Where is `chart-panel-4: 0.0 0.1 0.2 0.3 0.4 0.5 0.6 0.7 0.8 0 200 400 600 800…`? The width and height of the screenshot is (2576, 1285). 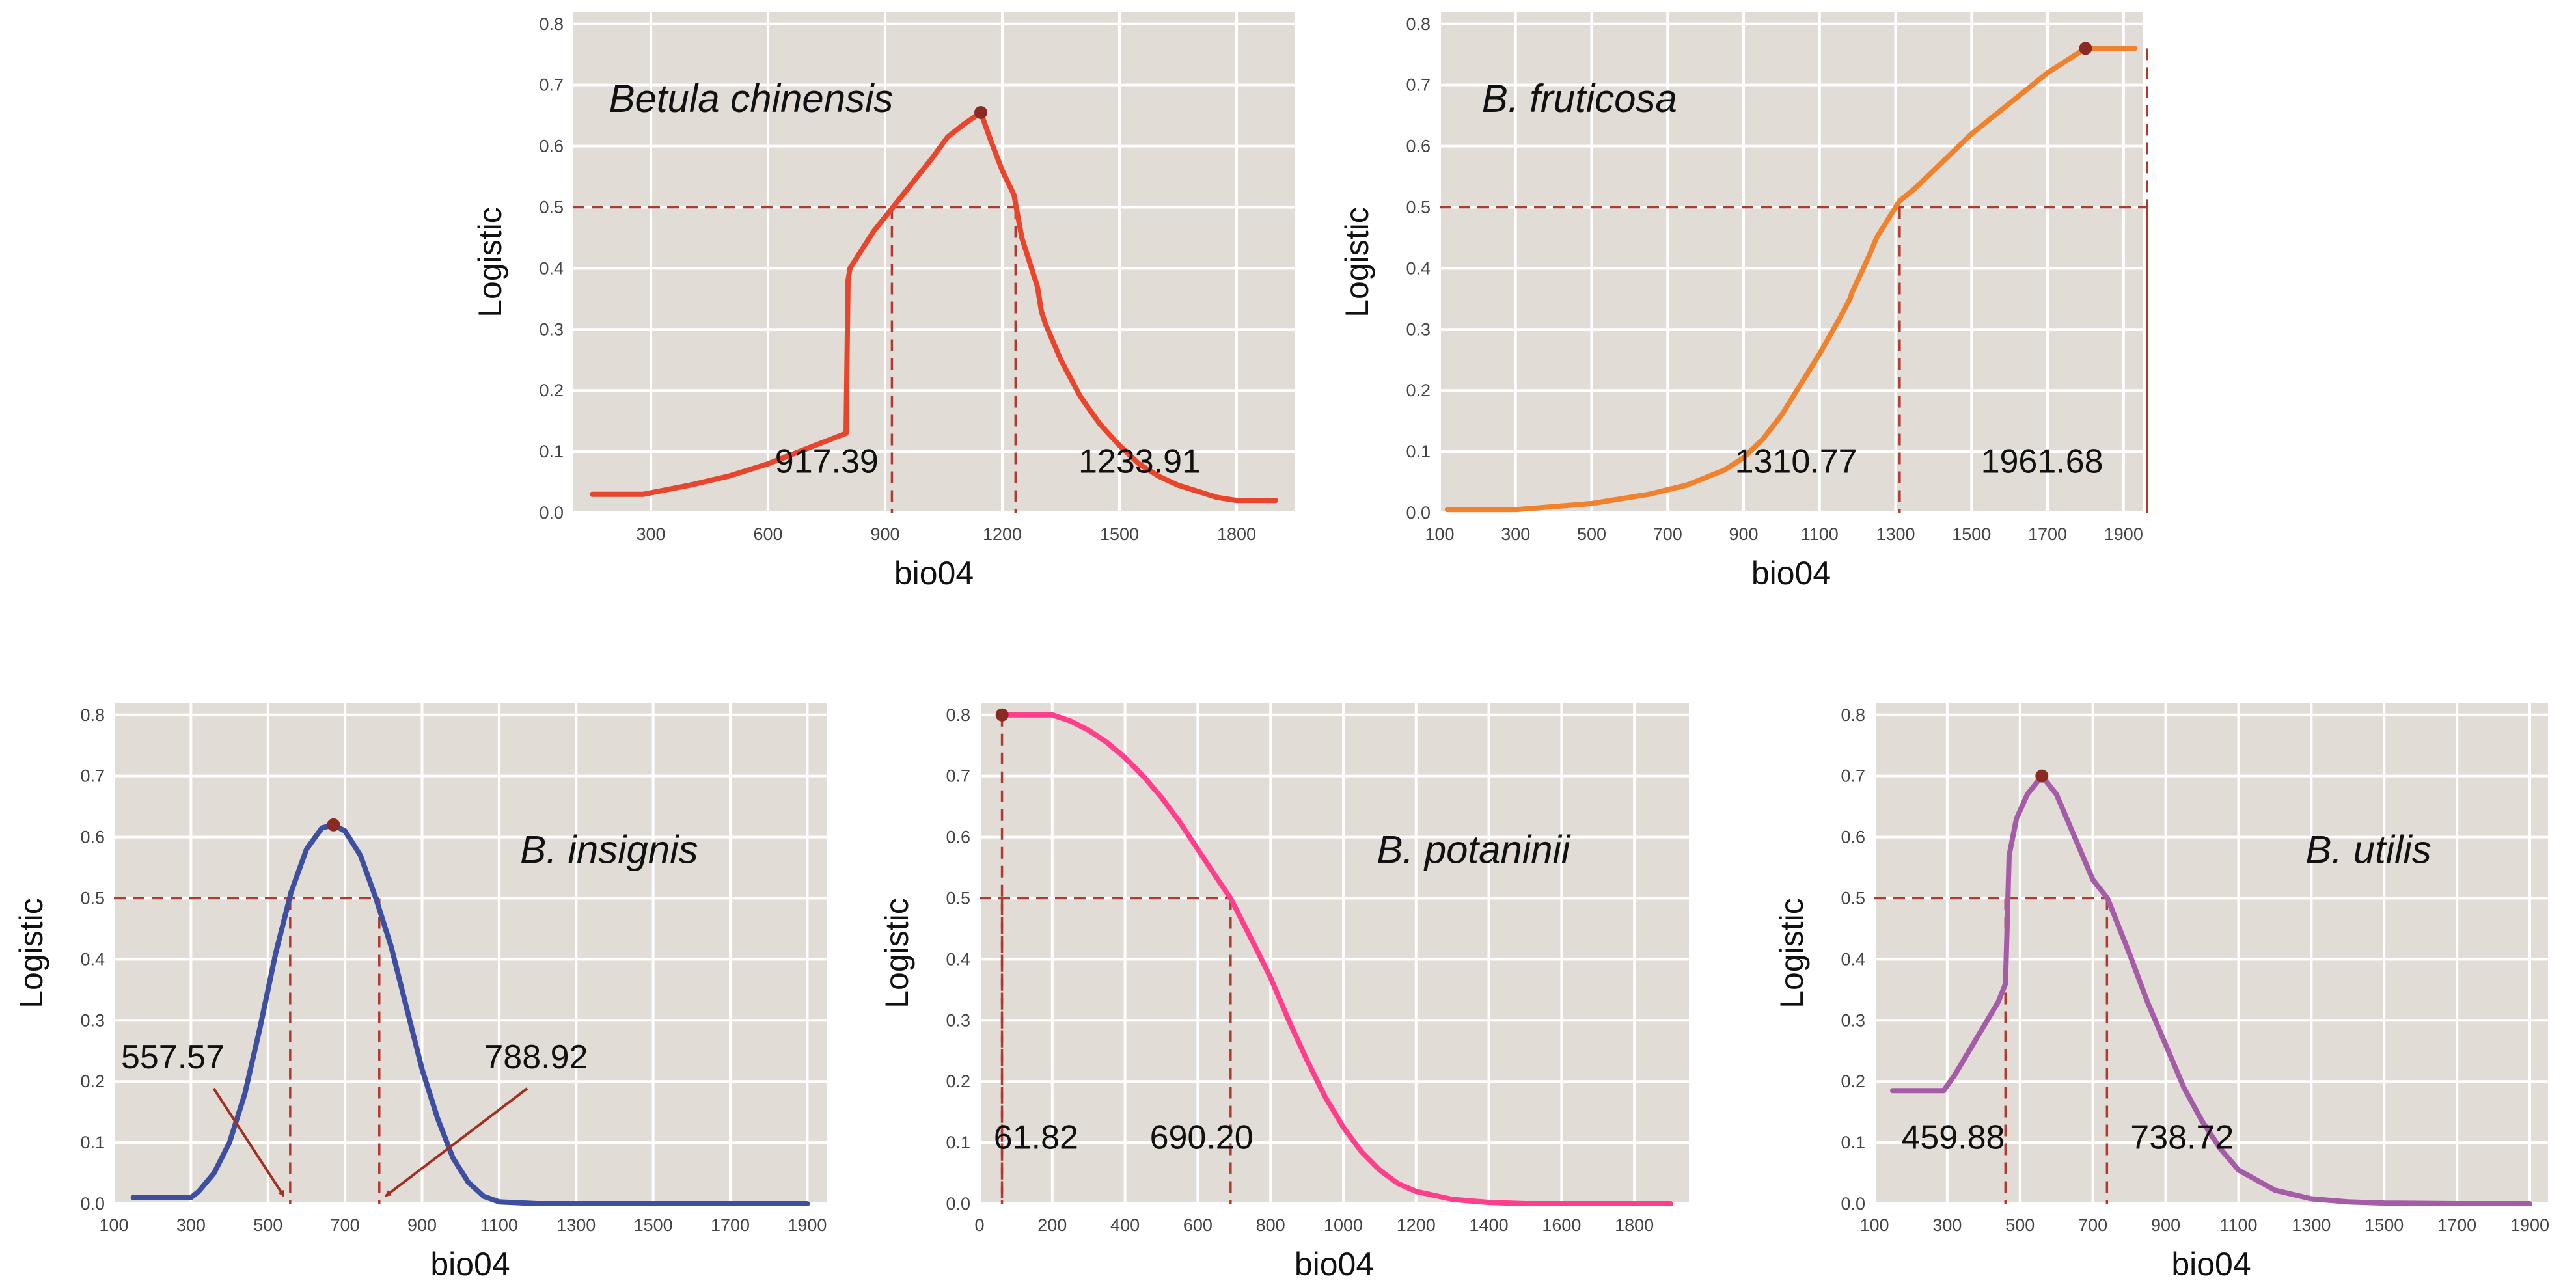
chart-panel-4: 0.0 0.1 0.2 0.3 0.4 0.5 0.6 0.7 0.8 0 200 400 600 800… is located at coordinates (1284, 993).